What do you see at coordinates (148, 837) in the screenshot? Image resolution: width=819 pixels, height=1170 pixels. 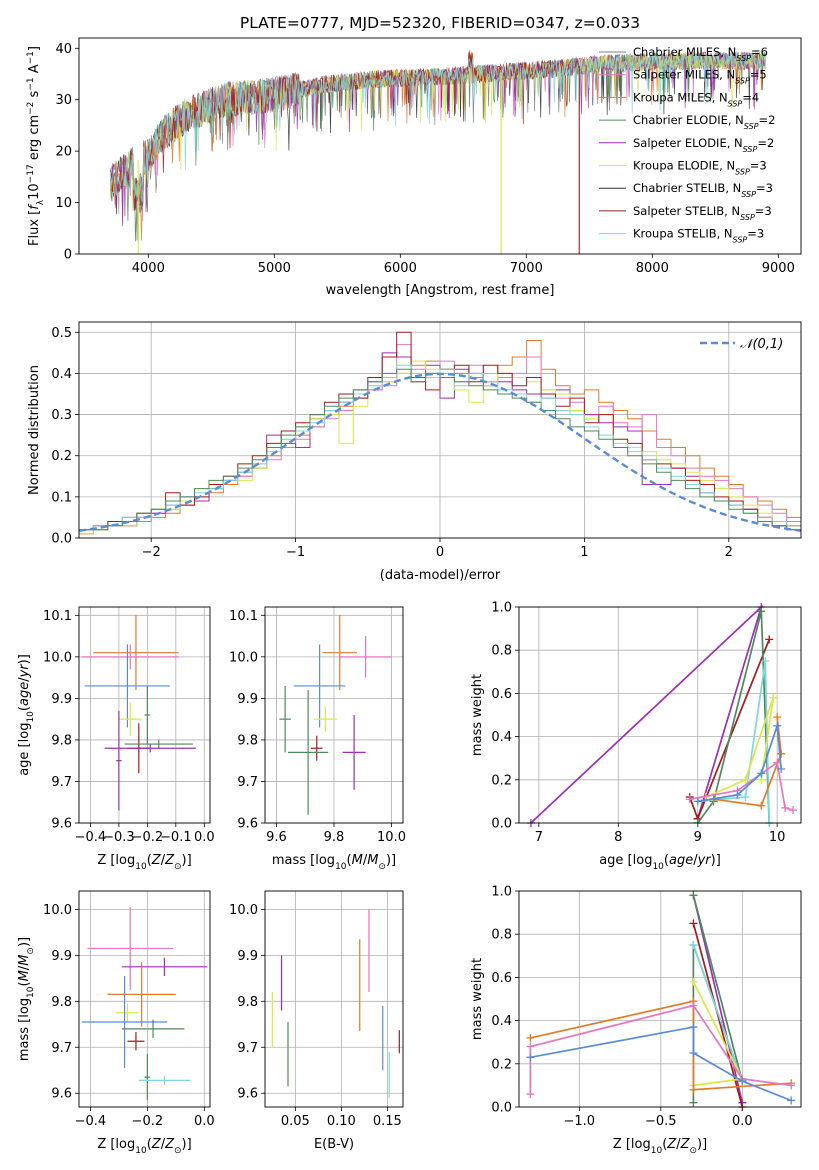 I see `x-tick-label: −0.2` at bounding box center [148, 837].